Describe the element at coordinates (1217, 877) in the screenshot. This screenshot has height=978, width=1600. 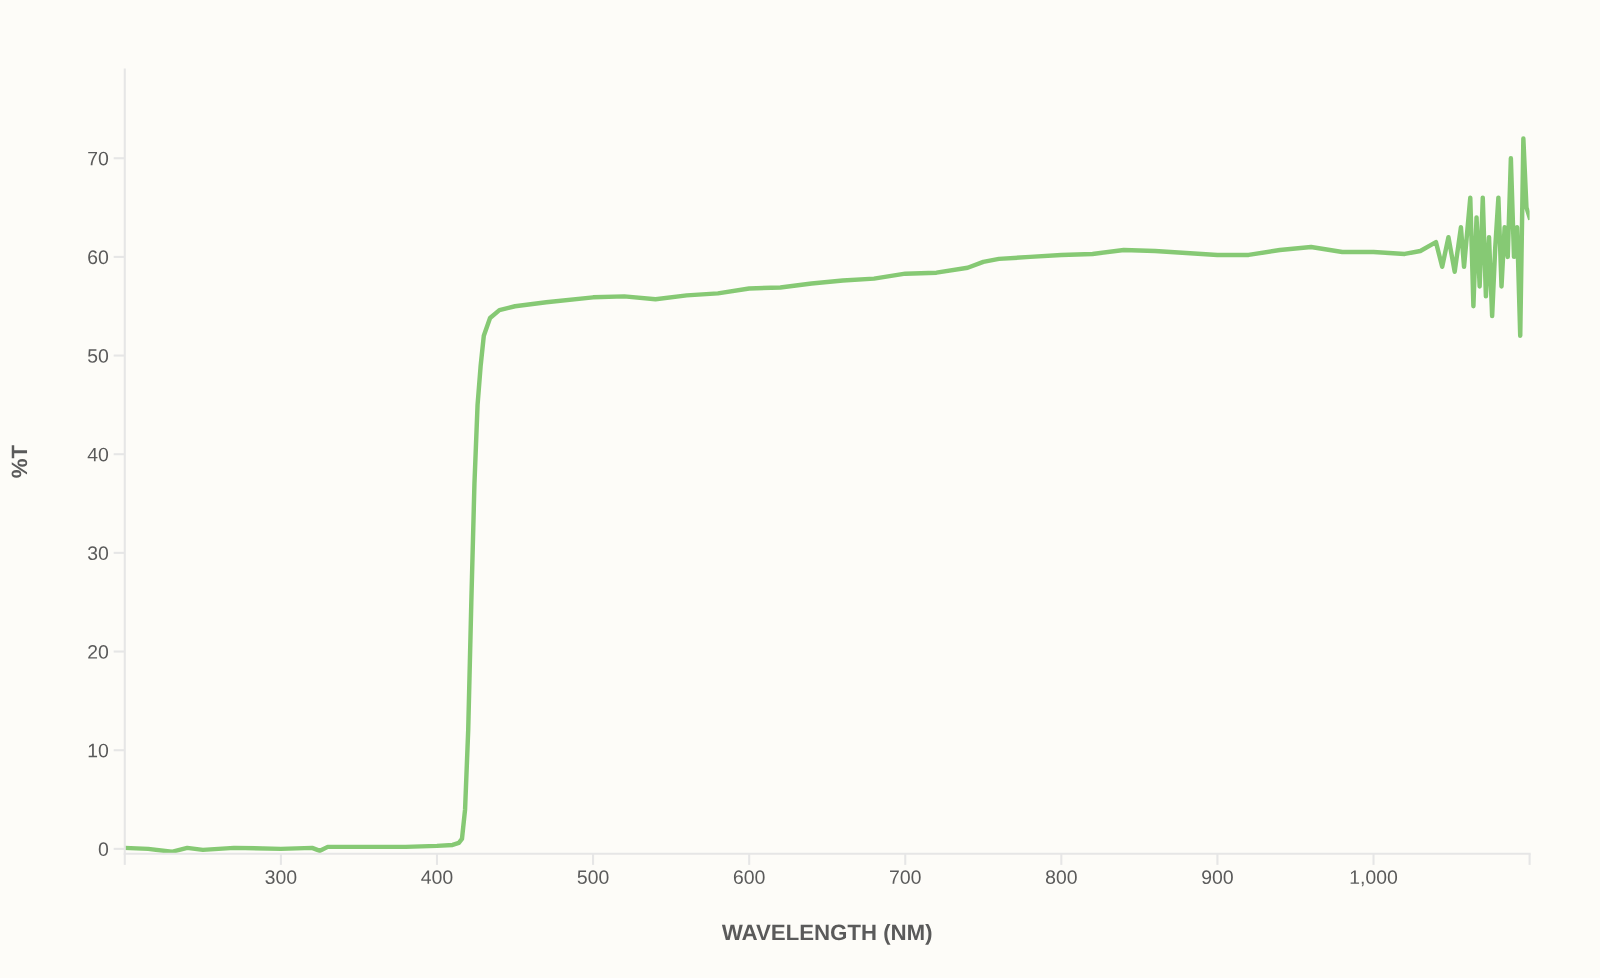
I see `x-tick-label: 900` at that location.